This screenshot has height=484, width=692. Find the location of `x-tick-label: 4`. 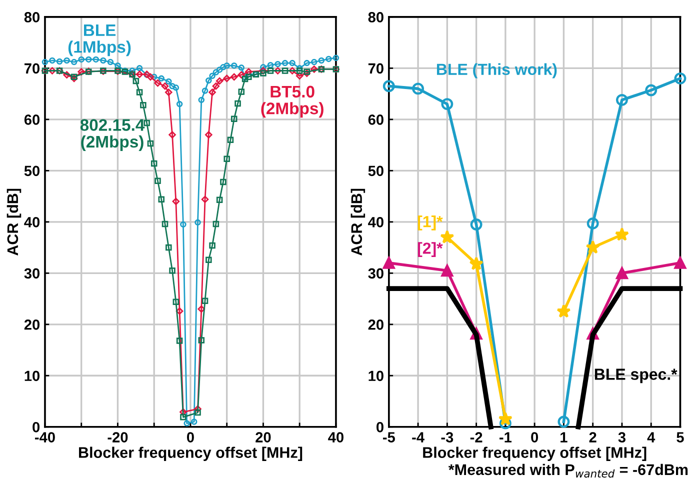

x-tick-label: 4 is located at coordinates (651, 437).